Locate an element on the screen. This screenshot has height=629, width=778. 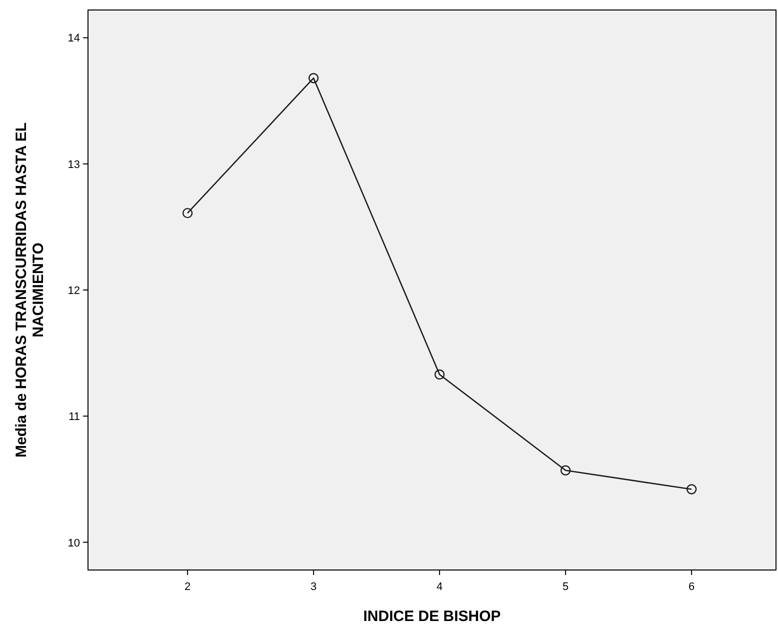
x-tick-label: 4 is located at coordinates (439, 587).